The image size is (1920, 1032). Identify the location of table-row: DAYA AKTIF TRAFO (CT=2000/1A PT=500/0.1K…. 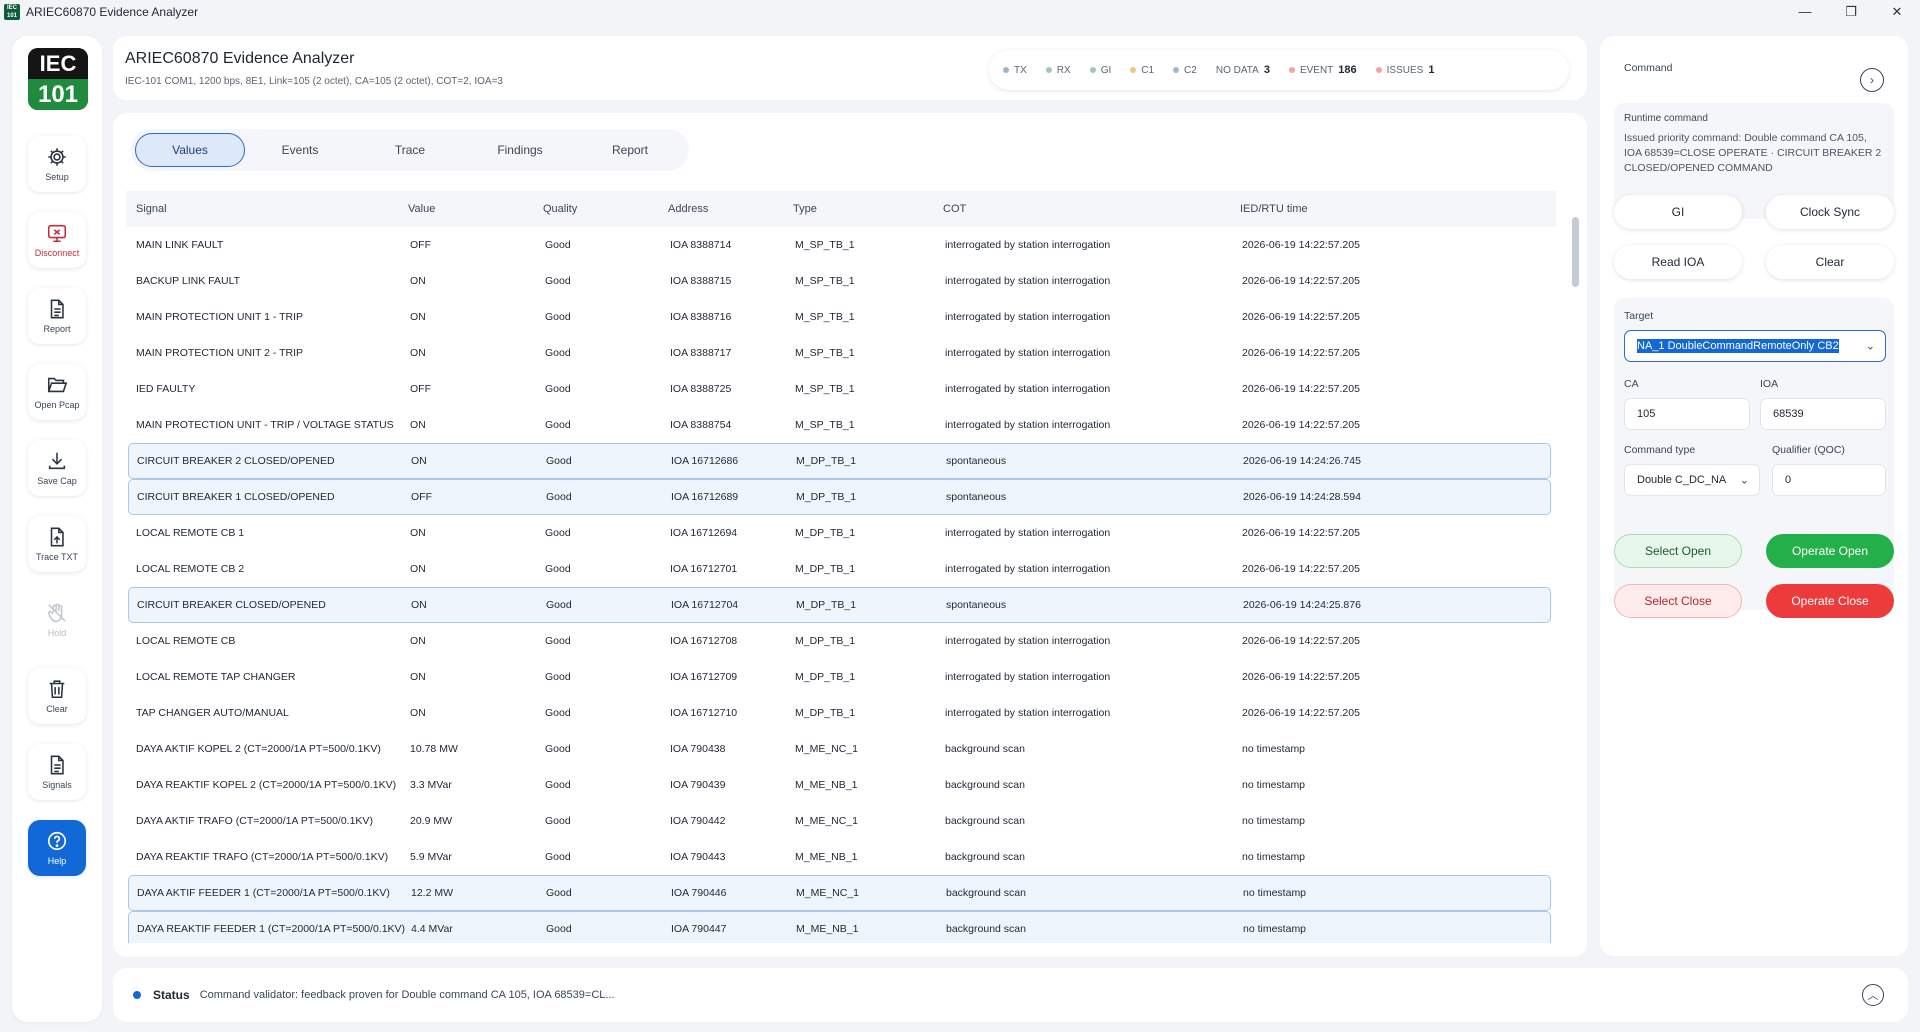
(839, 821).